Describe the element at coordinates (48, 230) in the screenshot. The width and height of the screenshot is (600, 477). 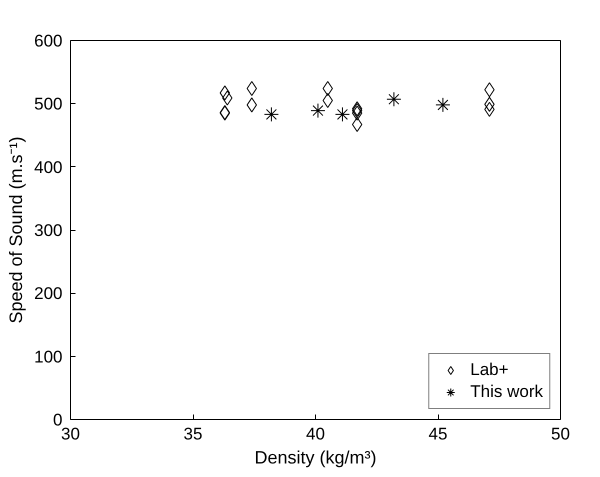
I see `y-tick-label: 300` at that location.